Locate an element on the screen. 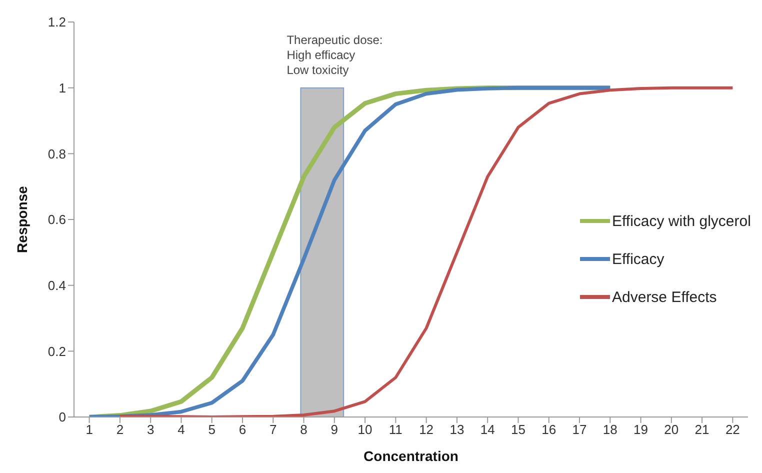 The image size is (762, 473). y-axis-title: Response is located at coordinates (22, 219).